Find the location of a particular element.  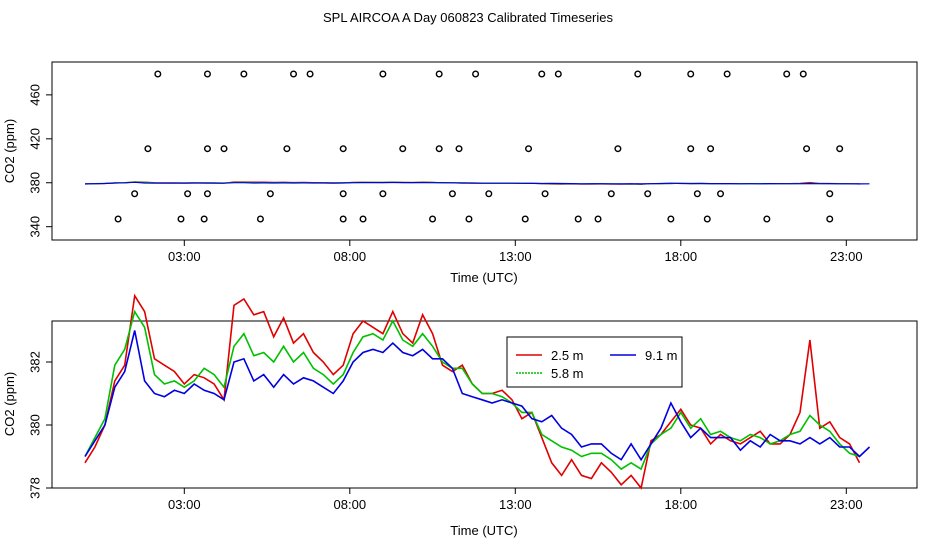

panel2-y-axis: 378 380 382 is located at coordinates (39, 425).